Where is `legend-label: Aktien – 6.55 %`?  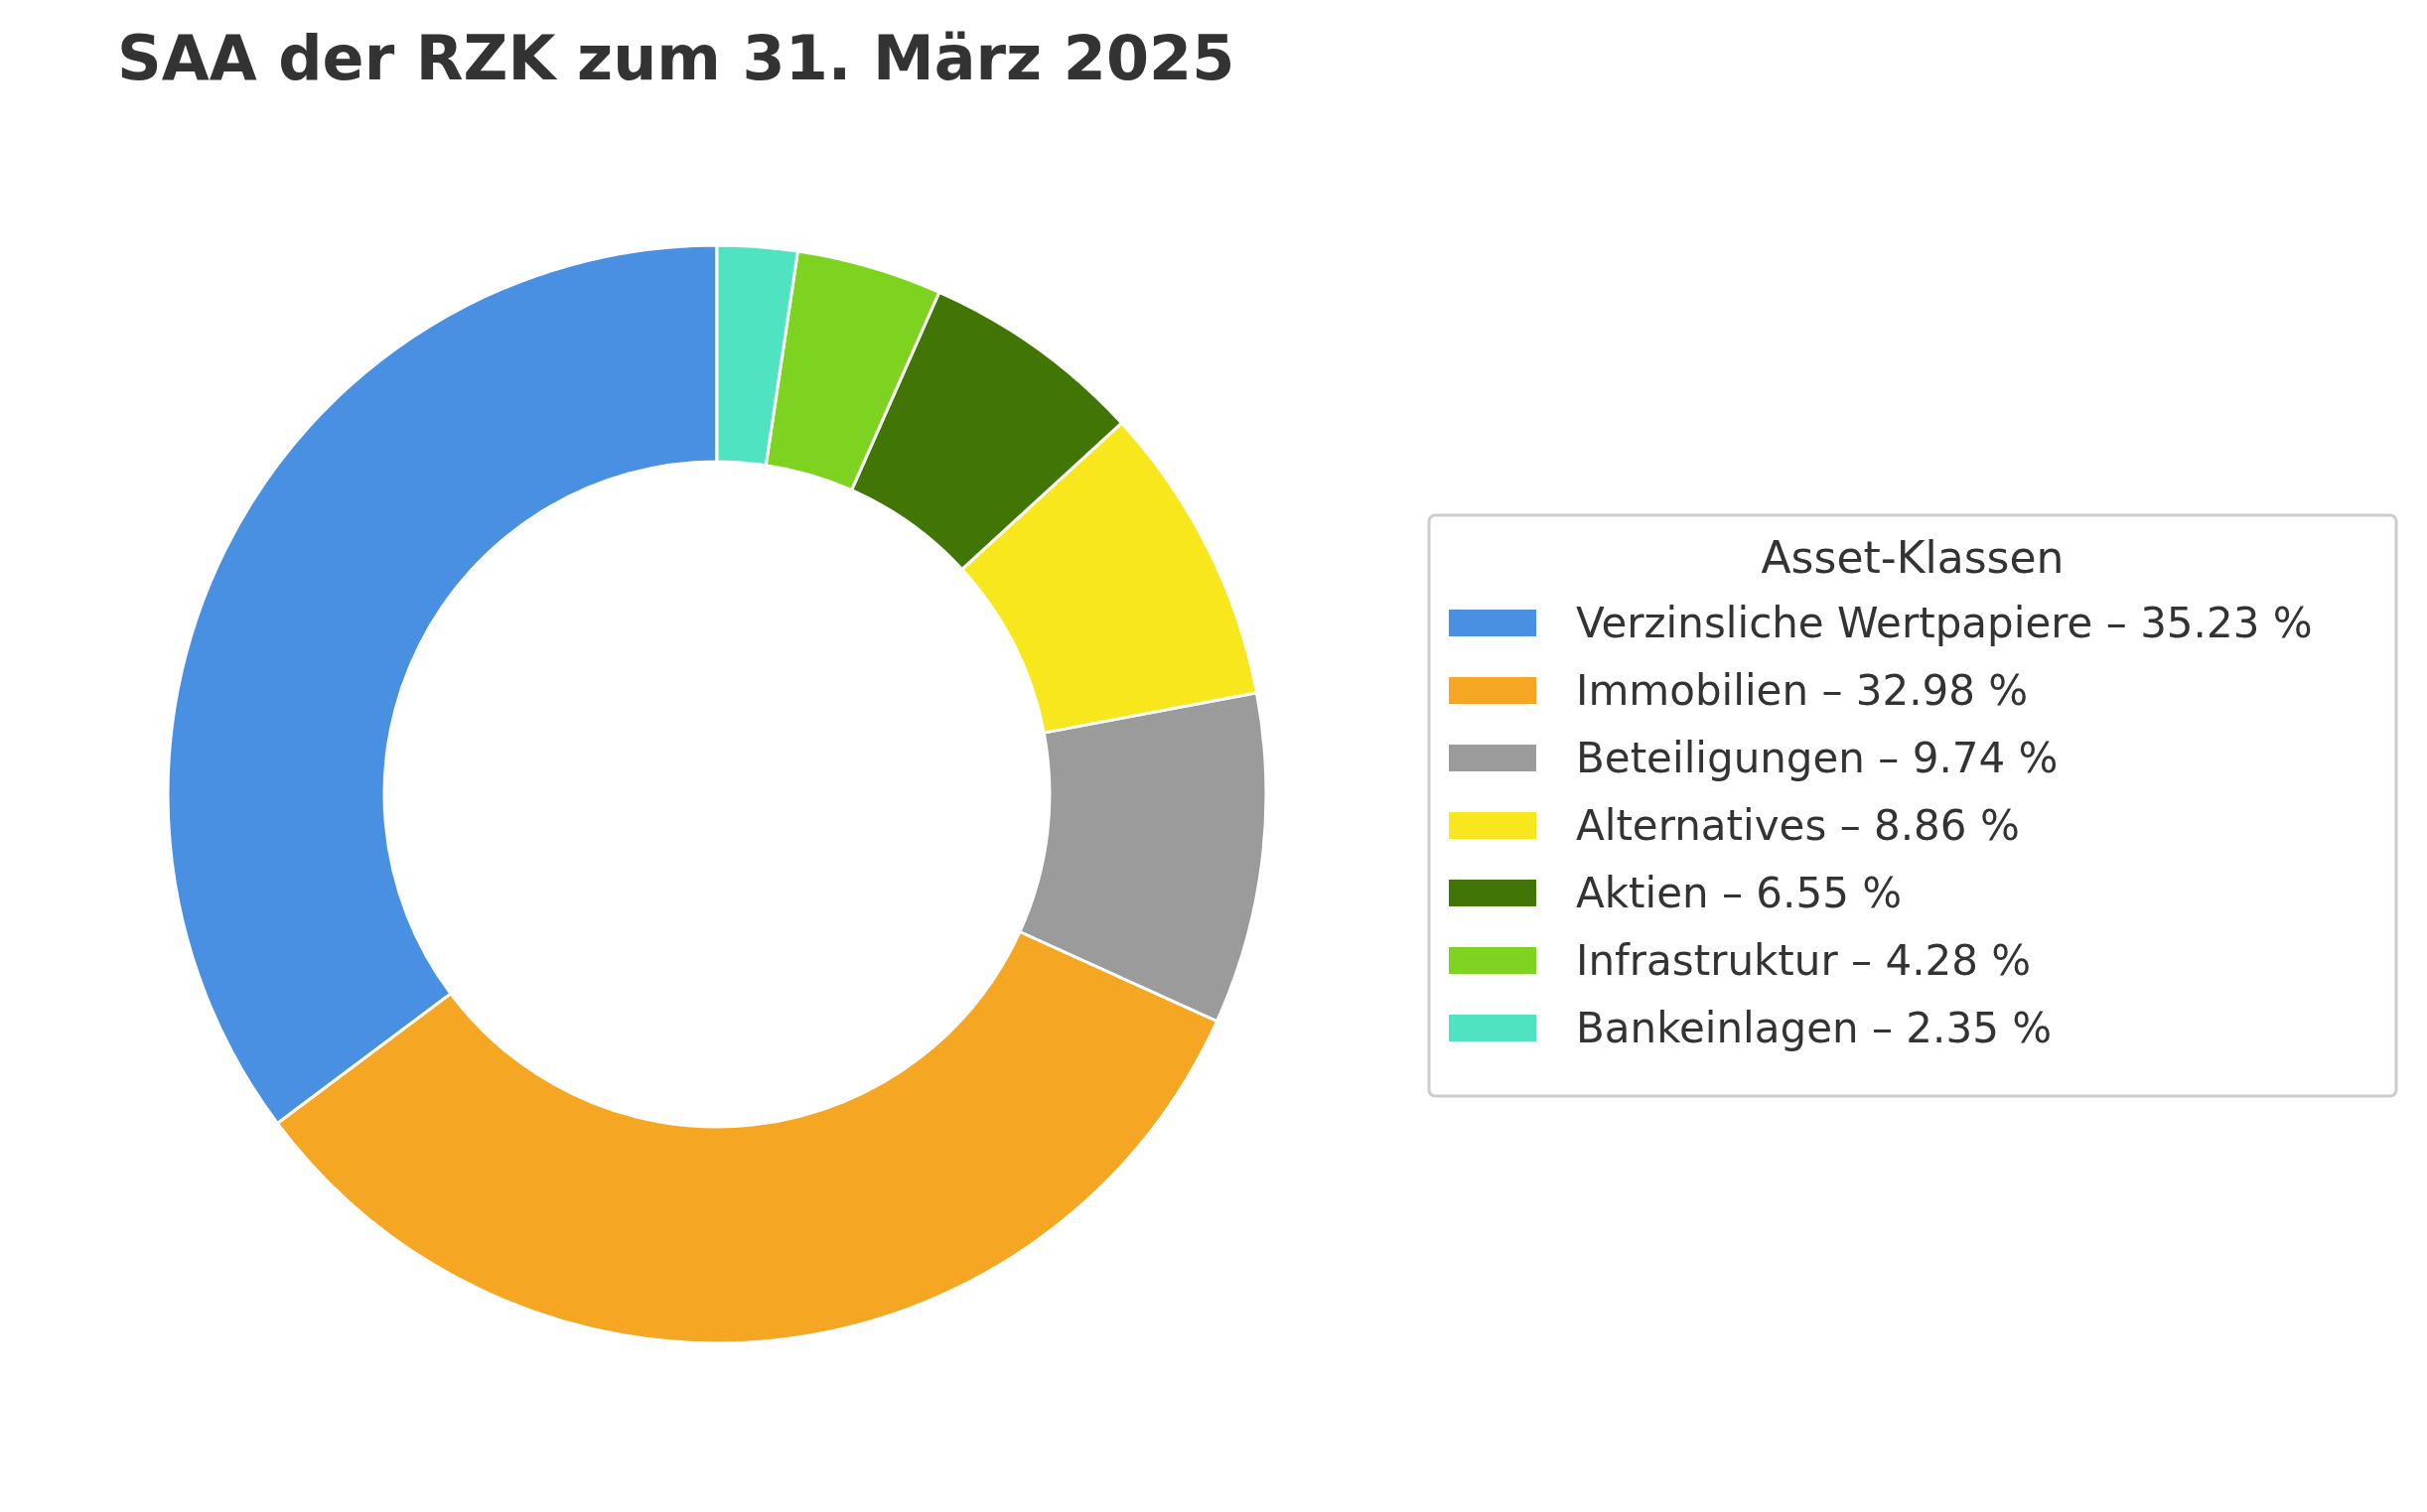 legend-label: Aktien – 6.55 % is located at coordinates (1739, 892).